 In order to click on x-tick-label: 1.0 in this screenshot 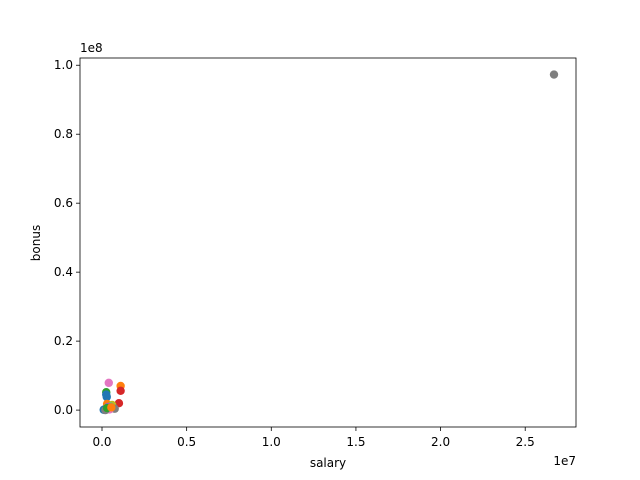, I will do `click(271, 442)`.